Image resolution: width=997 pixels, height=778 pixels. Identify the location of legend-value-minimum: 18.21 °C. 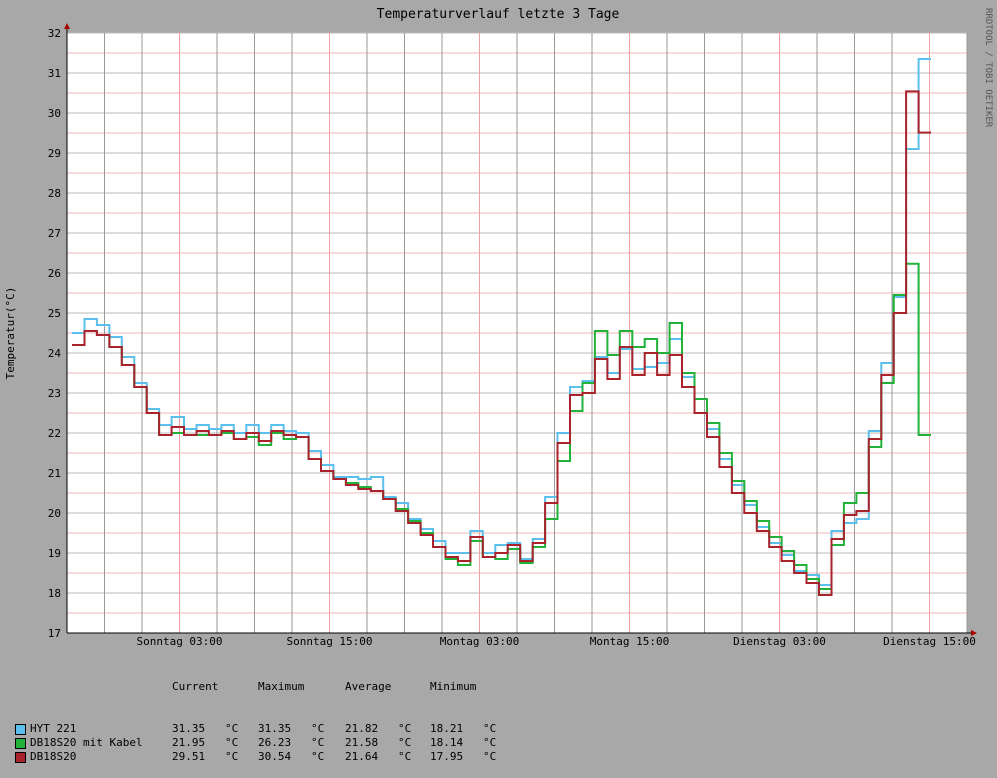
(463, 728).